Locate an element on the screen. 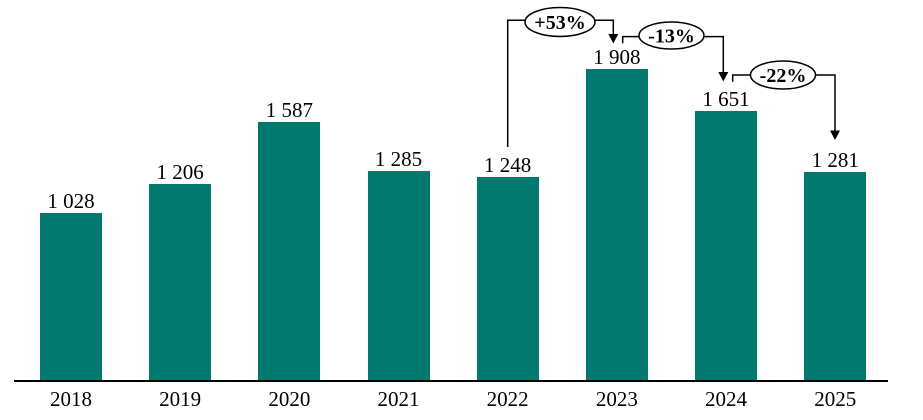 This screenshot has height=420, width=923. bar-value-label-2025: 1 281 is located at coordinates (835, 159).